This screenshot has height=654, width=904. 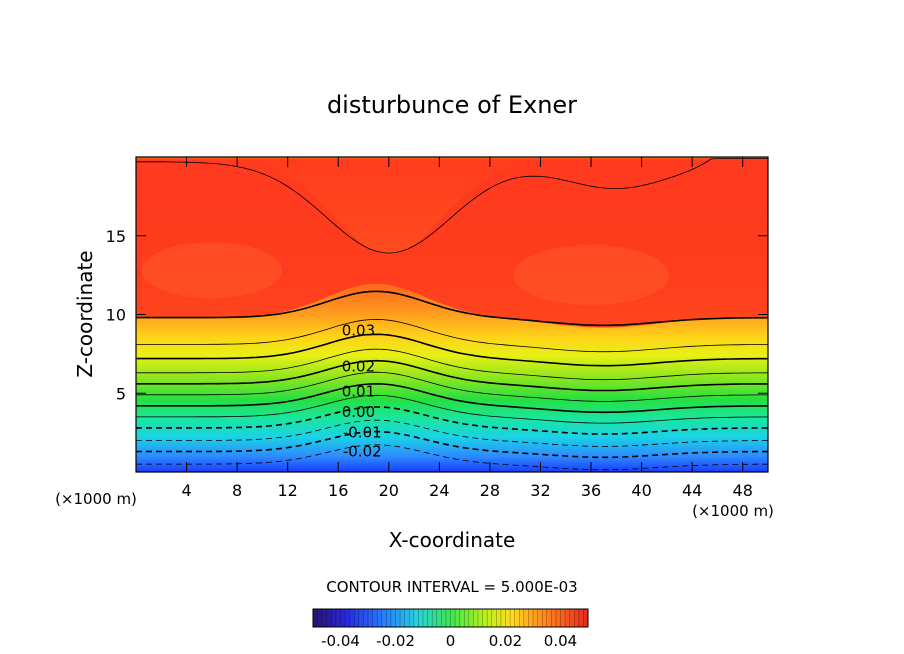 I want to click on colorbar-tick-label: 0.02, so click(x=505, y=641).